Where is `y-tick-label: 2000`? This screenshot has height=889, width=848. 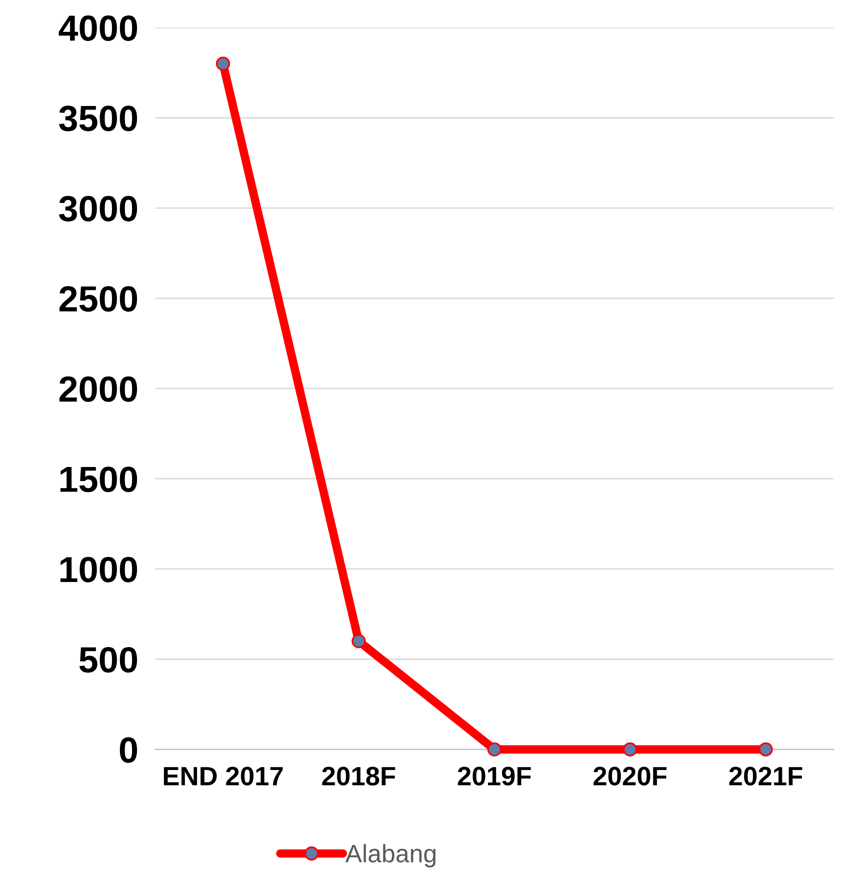 y-tick-label: 2000 is located at coordinates (98, 389).